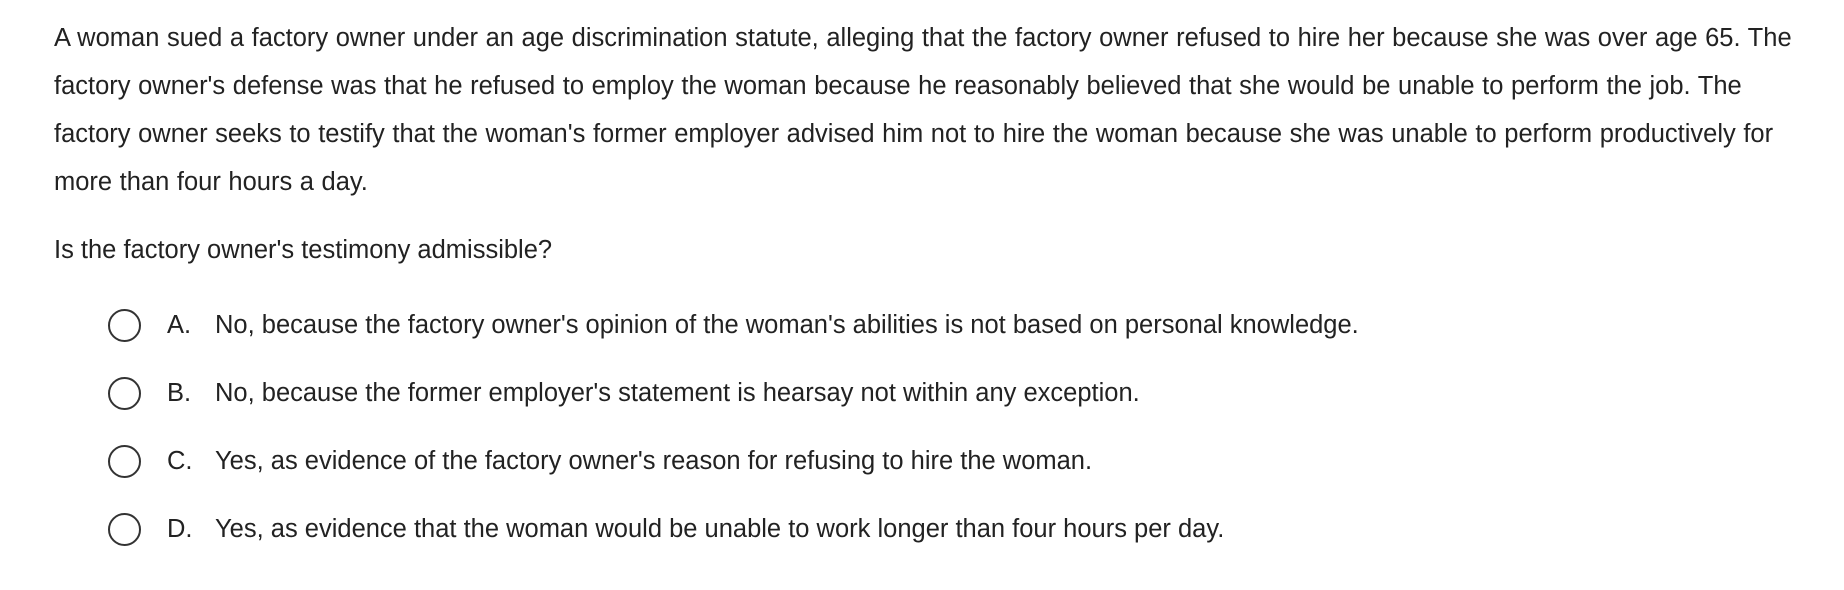  Describe the element at coordinates (124, 461) in the screenshot. I see `radio-button-c` at that location.